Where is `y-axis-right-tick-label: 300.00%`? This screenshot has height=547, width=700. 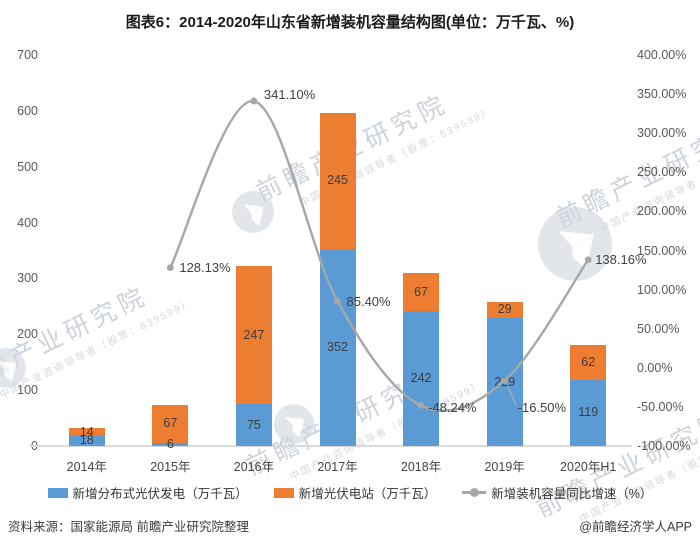
y-axis-right-tick-label: 300.00% is located at coordinates (662, 133).